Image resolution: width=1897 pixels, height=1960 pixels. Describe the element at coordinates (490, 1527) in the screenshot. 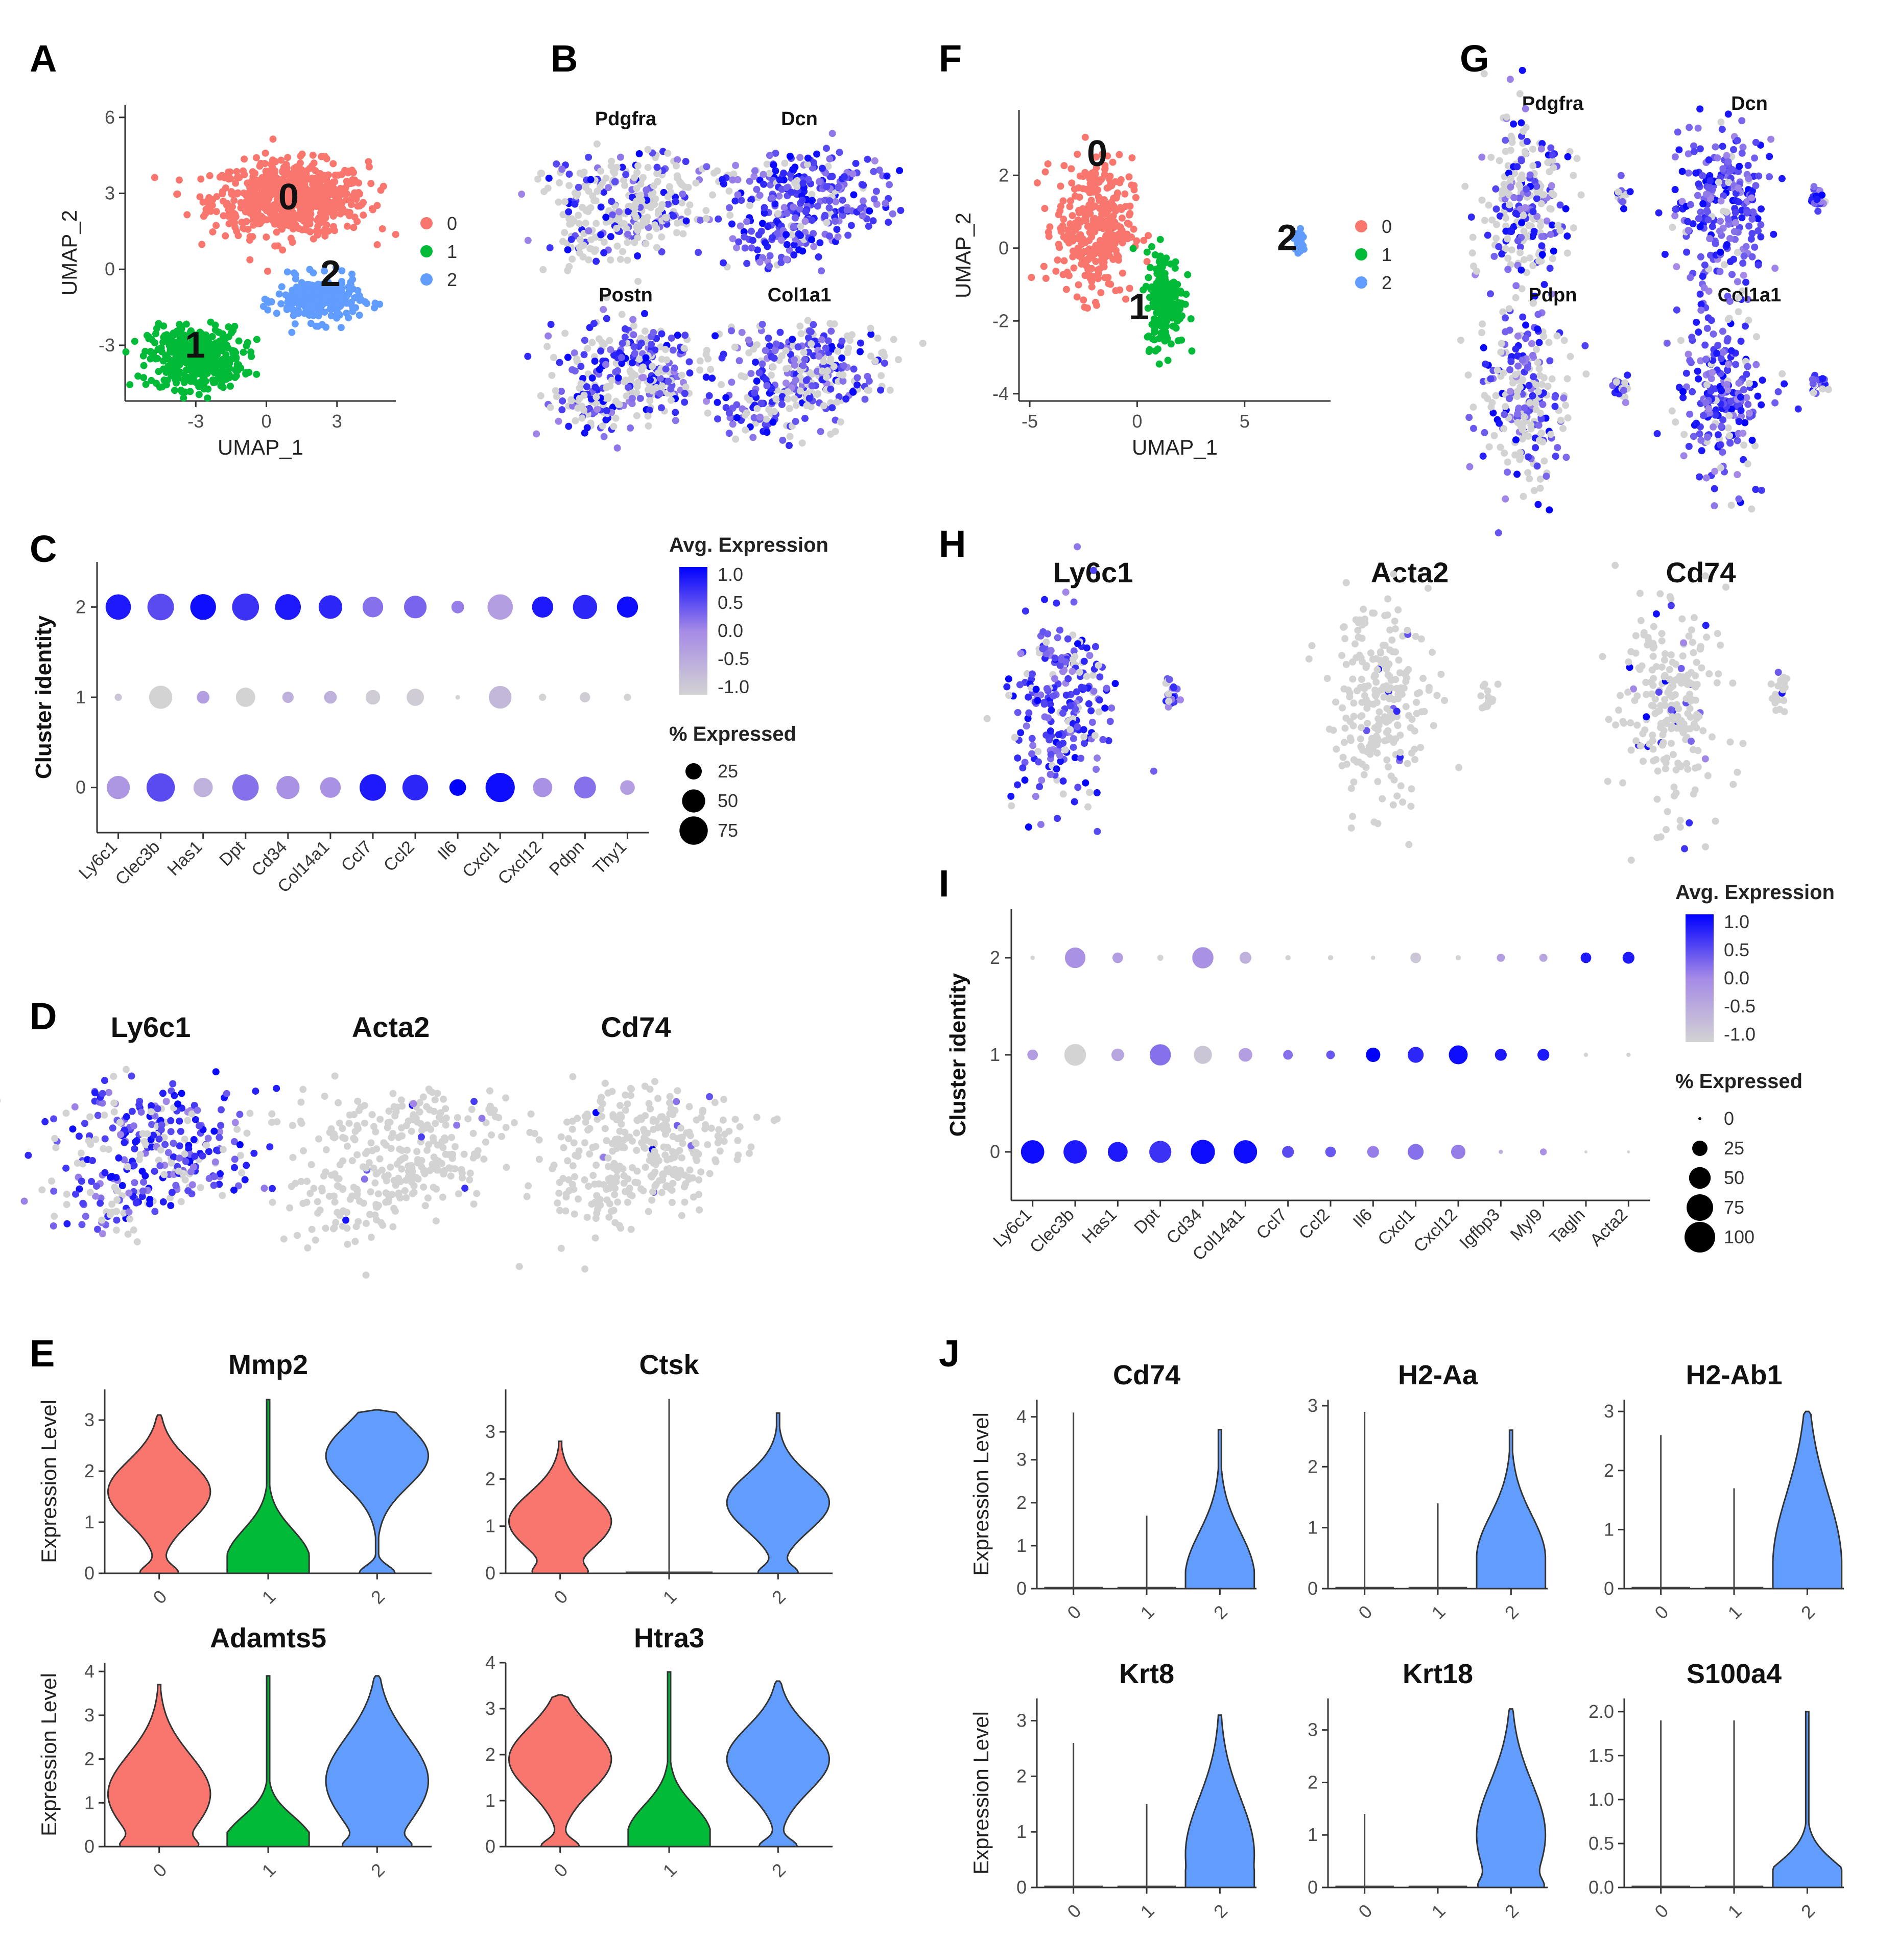

I see `y-tick-label: 1` at that location.